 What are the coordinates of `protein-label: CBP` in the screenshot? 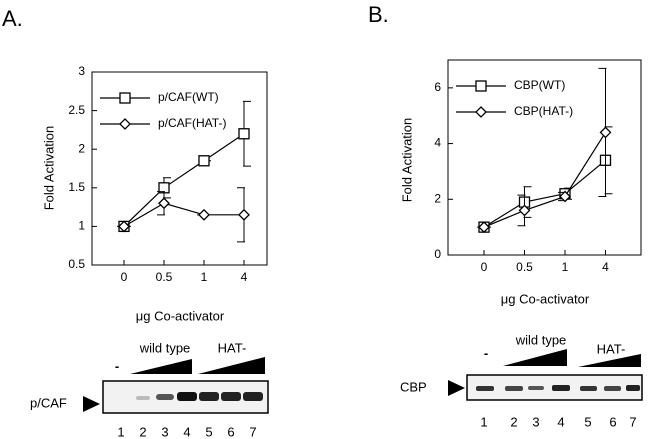 It's located at (413, 386).